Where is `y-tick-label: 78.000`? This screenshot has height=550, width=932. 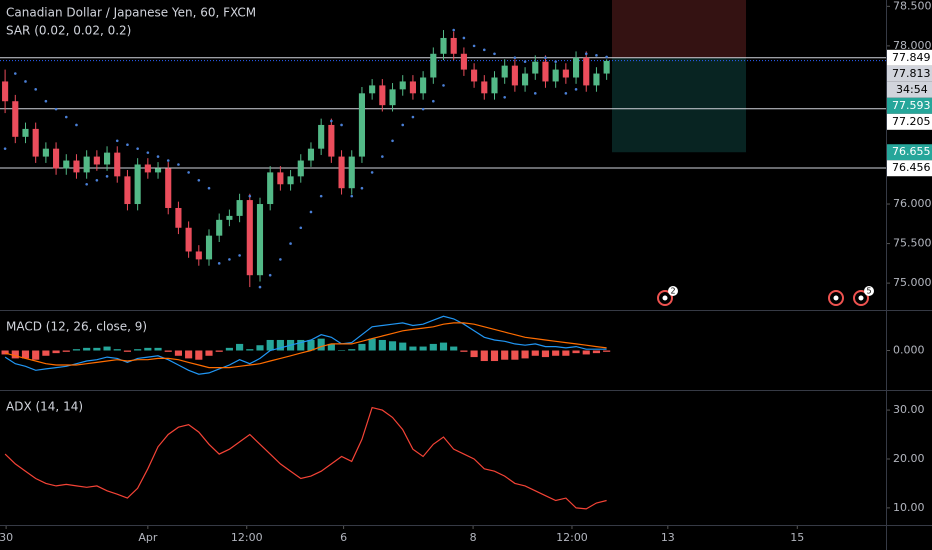
y-tick-label: 78.000 is located at coordinates (912, 45).